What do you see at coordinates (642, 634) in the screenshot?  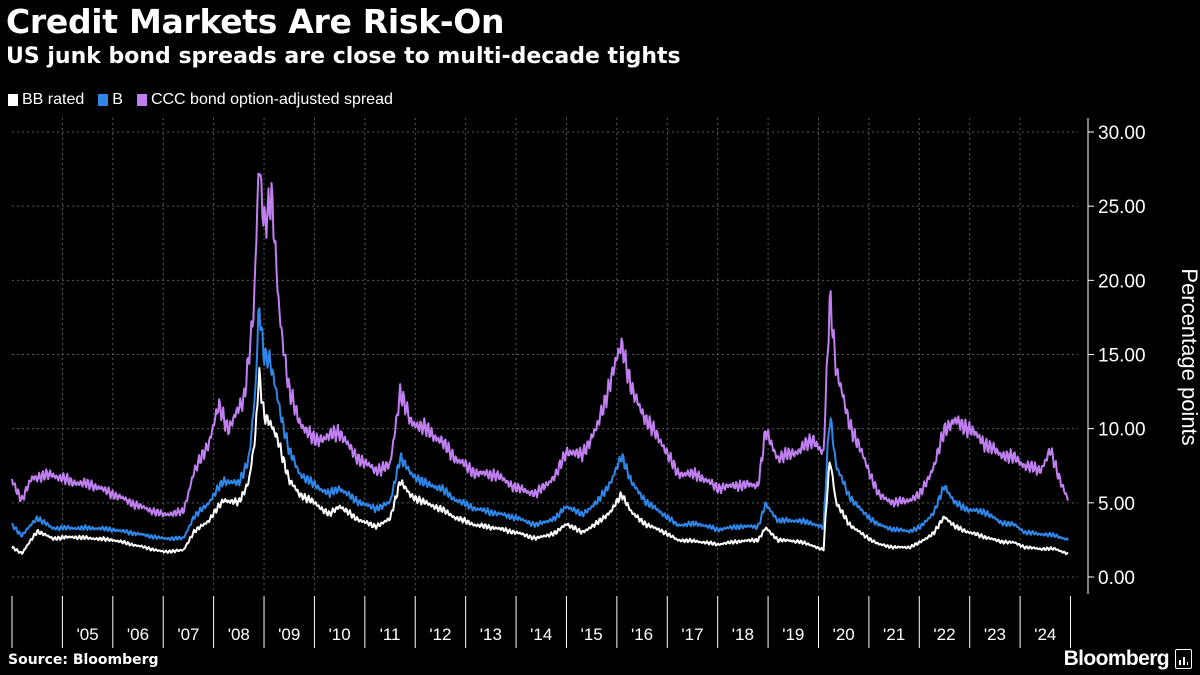 I see `x-tick-label: '16` at bounding box center [642, 634].